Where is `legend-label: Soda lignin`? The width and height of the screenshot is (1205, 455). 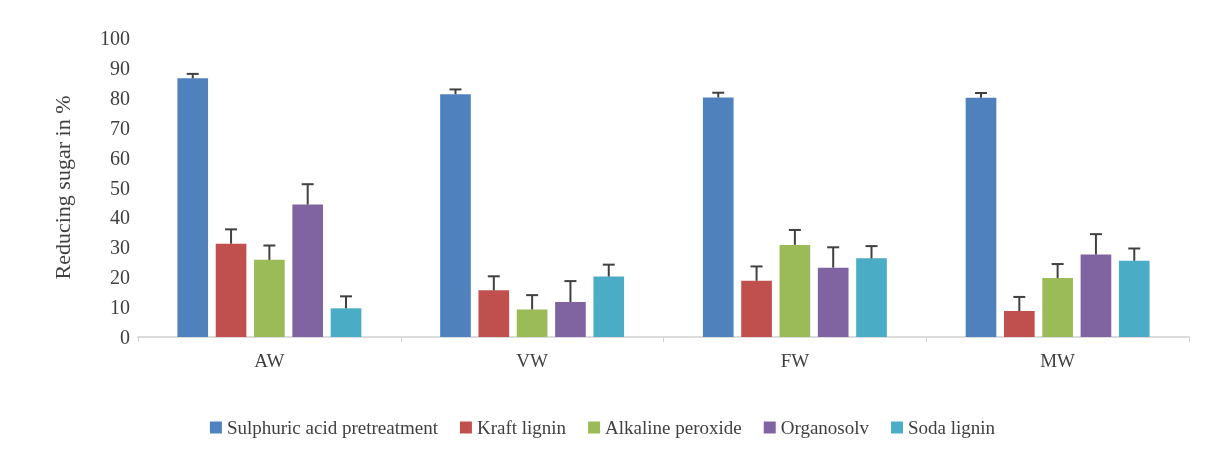
legend-label: Soda lignin is located at coordinates (952, 427).